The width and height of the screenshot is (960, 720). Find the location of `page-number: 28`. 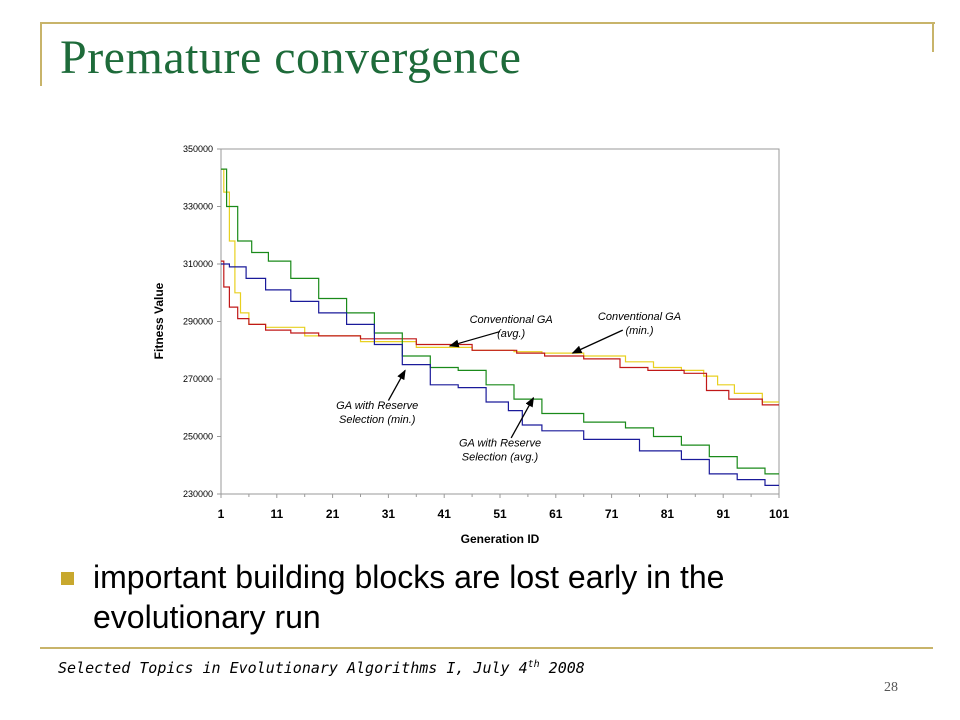

page-number: 28 is located at coordinates (891, 687).